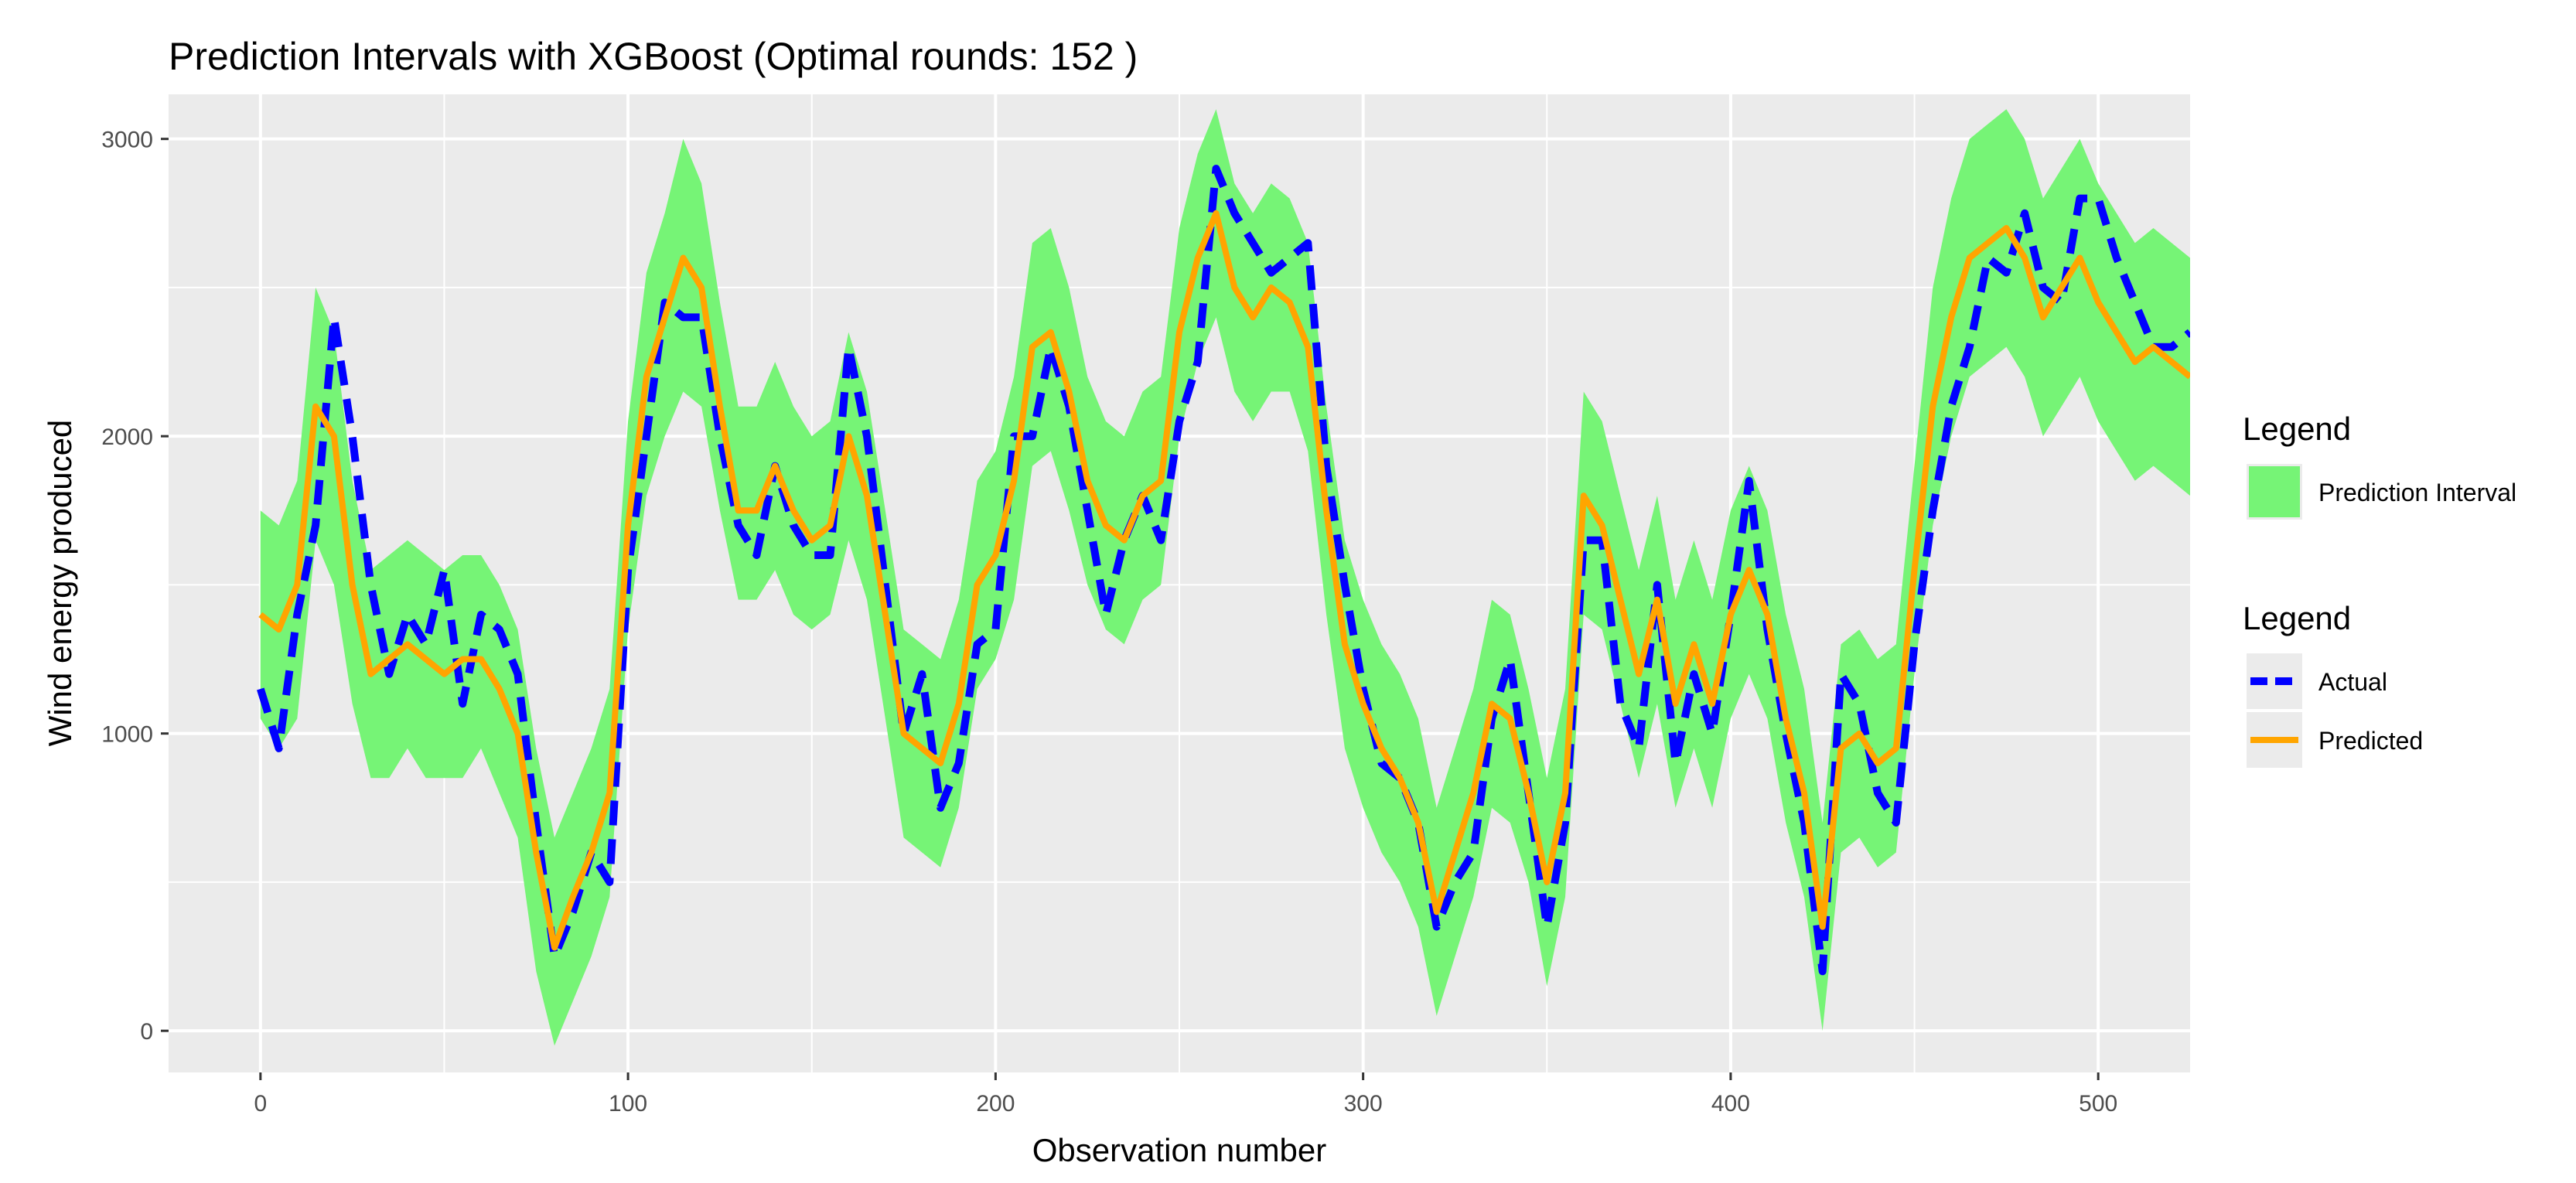 This screenshot has height=1183, width=2576. What do you see at coordinates (2371, 741) in the screenshot?
I see `legend-predicted-label: Predicted` at bounding box center [2371, 741].